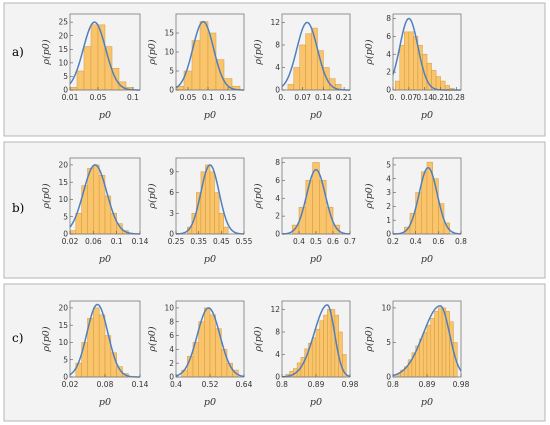 Image resolution: width=550 pixels, height=425 pixels. What do you see at coordinates (244, 241) in the screenshot?
I see `x-tick-label: 0.55` at bounding box center [244, 241].